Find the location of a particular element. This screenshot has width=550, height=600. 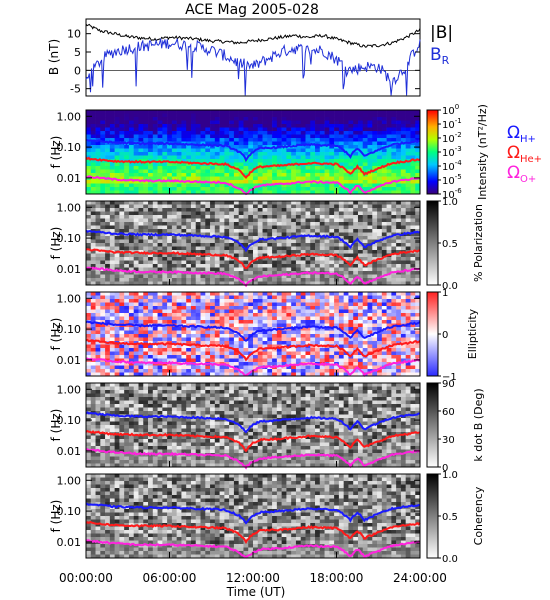

y-tick-label: -5 is located at coordinates (75, 89).